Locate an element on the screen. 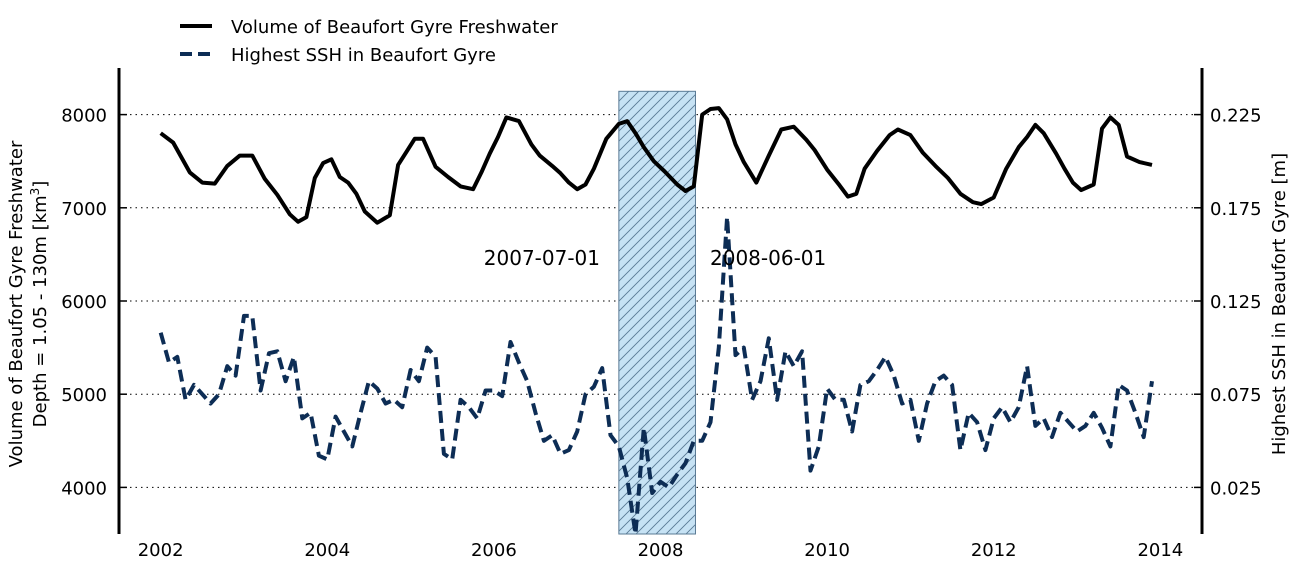  y-left-tick-label-2: 6000 is located at coordinates (84, 302).